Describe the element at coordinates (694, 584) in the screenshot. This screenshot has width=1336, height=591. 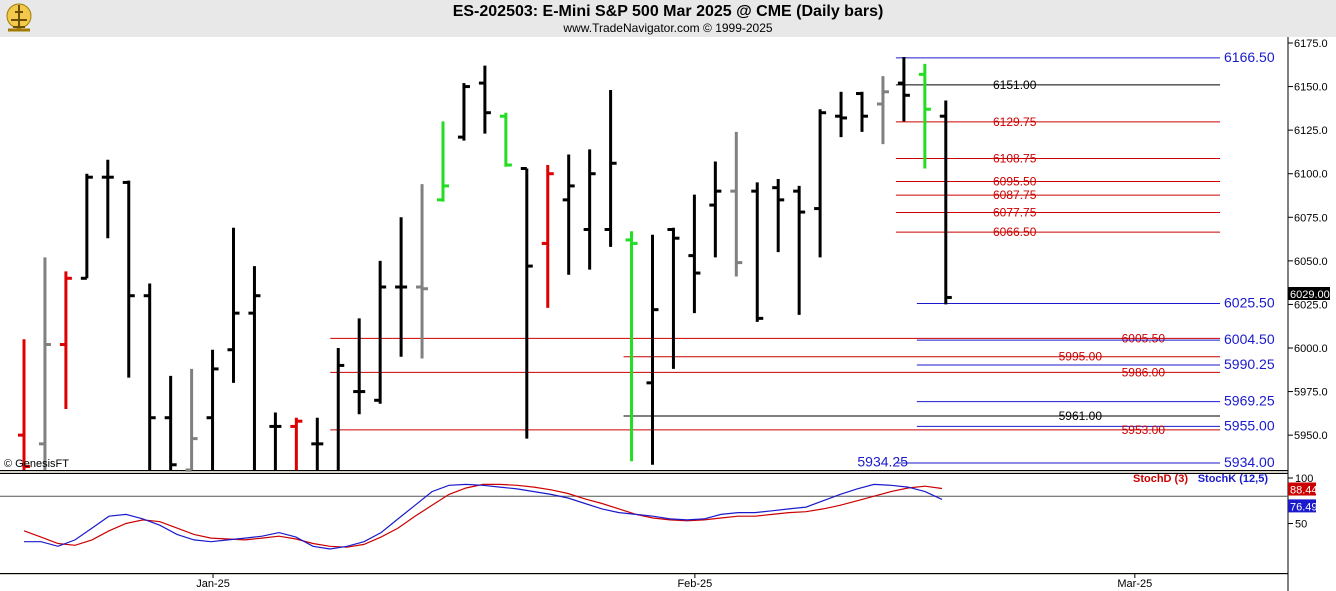
I see `date-label: Feb-25` at that location.